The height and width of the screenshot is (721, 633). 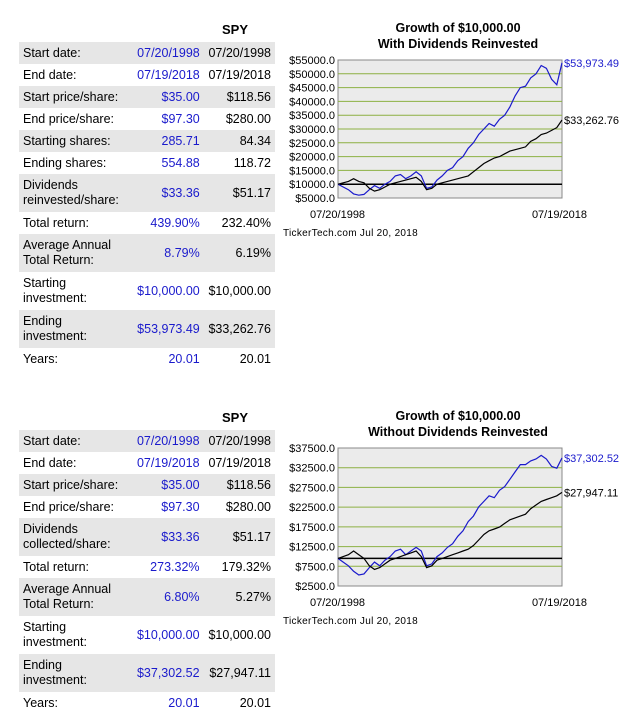 I want to click on table-row: Dividends reinvested/share: $33.36 $51.17, so click(x=147, y=193).